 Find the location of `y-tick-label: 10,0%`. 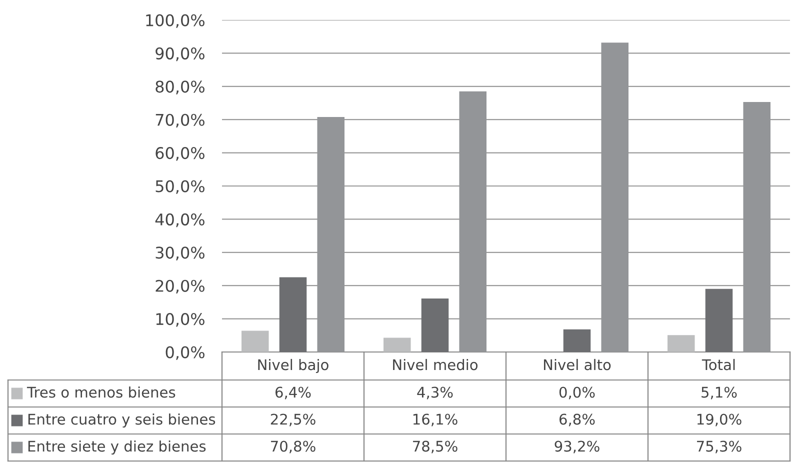

y-tick-label: 10,0% is located at coordinates (180, 320).